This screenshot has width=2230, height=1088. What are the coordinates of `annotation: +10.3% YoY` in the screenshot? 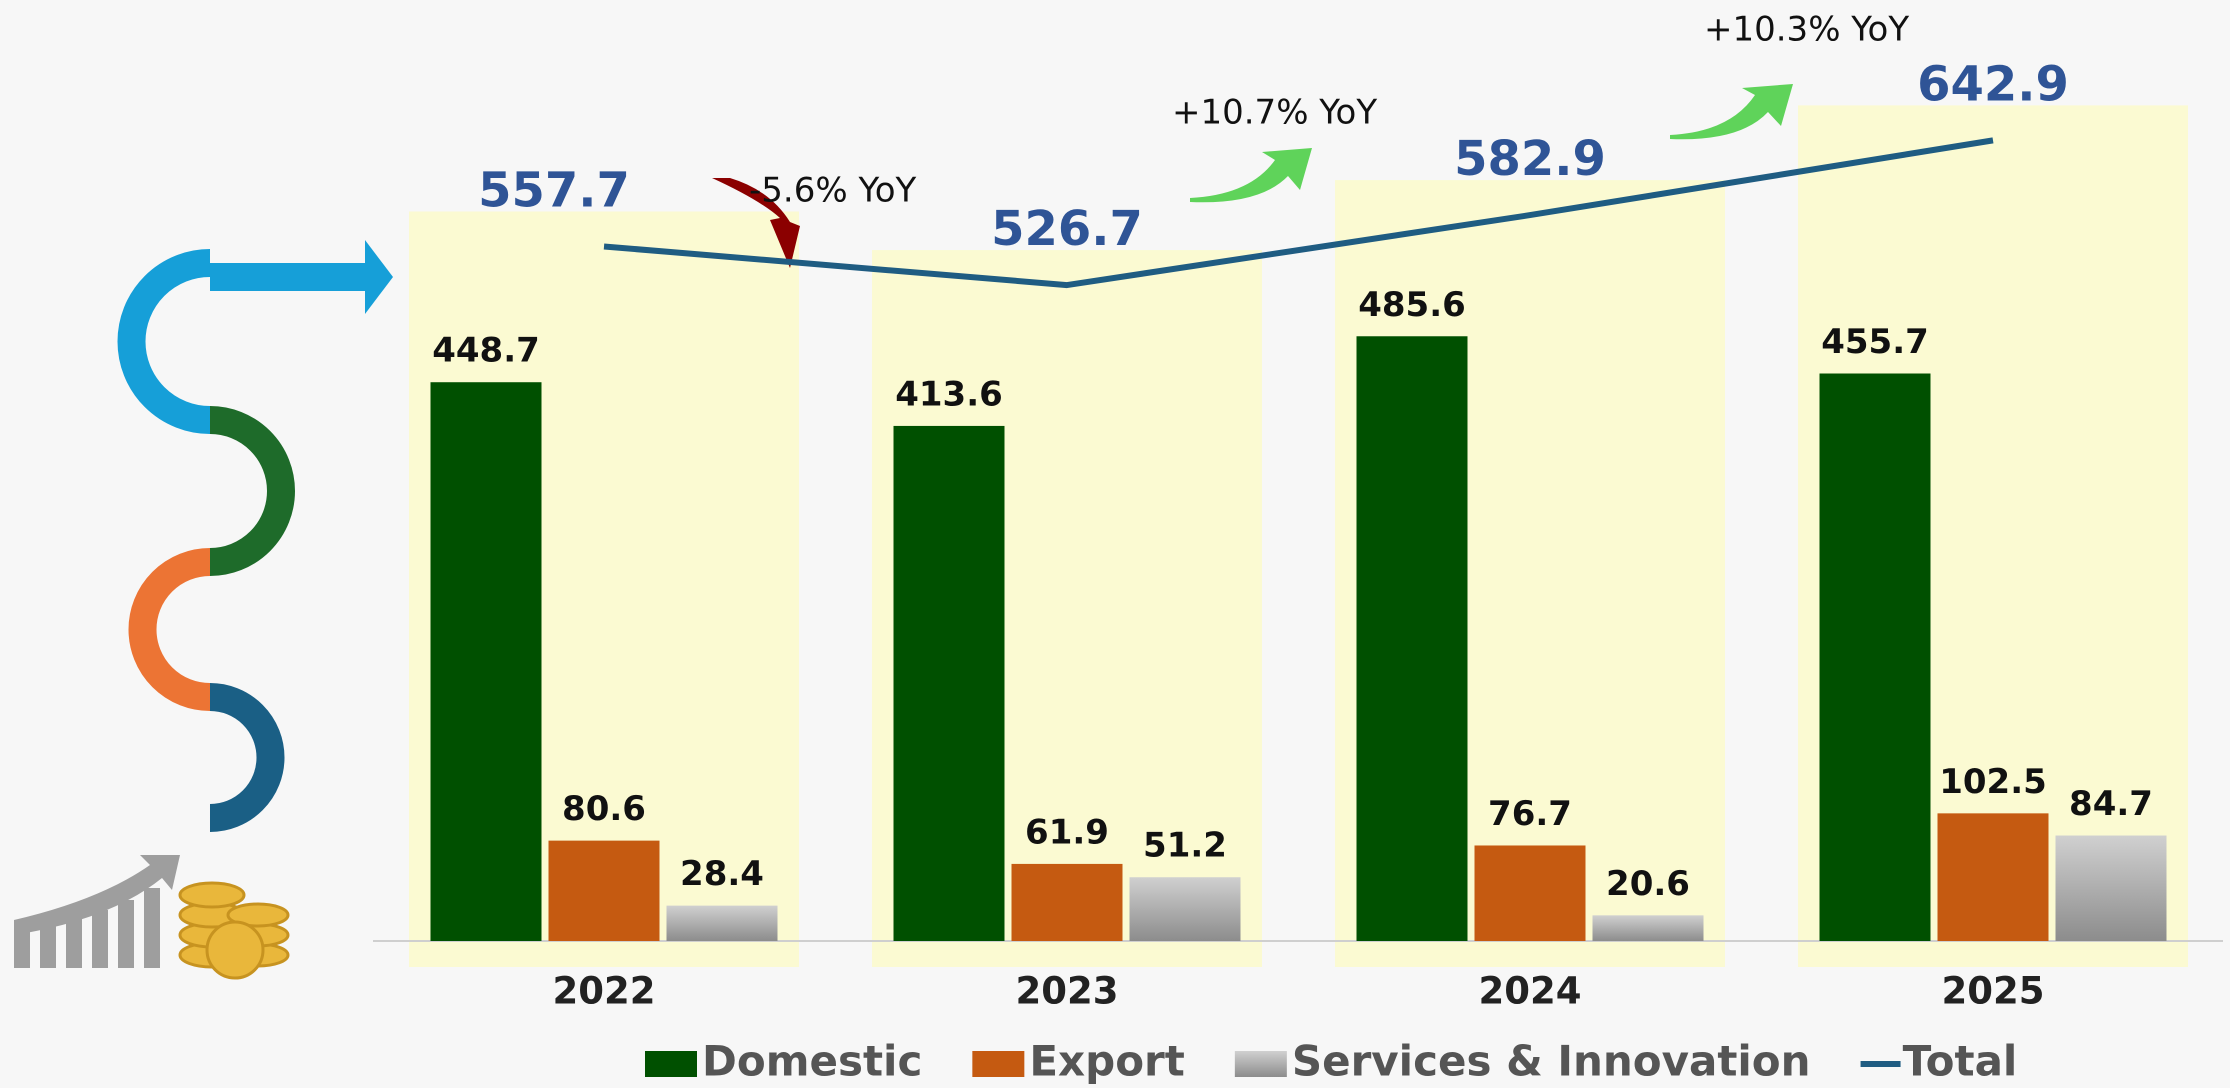 It's located at (1806, 30).